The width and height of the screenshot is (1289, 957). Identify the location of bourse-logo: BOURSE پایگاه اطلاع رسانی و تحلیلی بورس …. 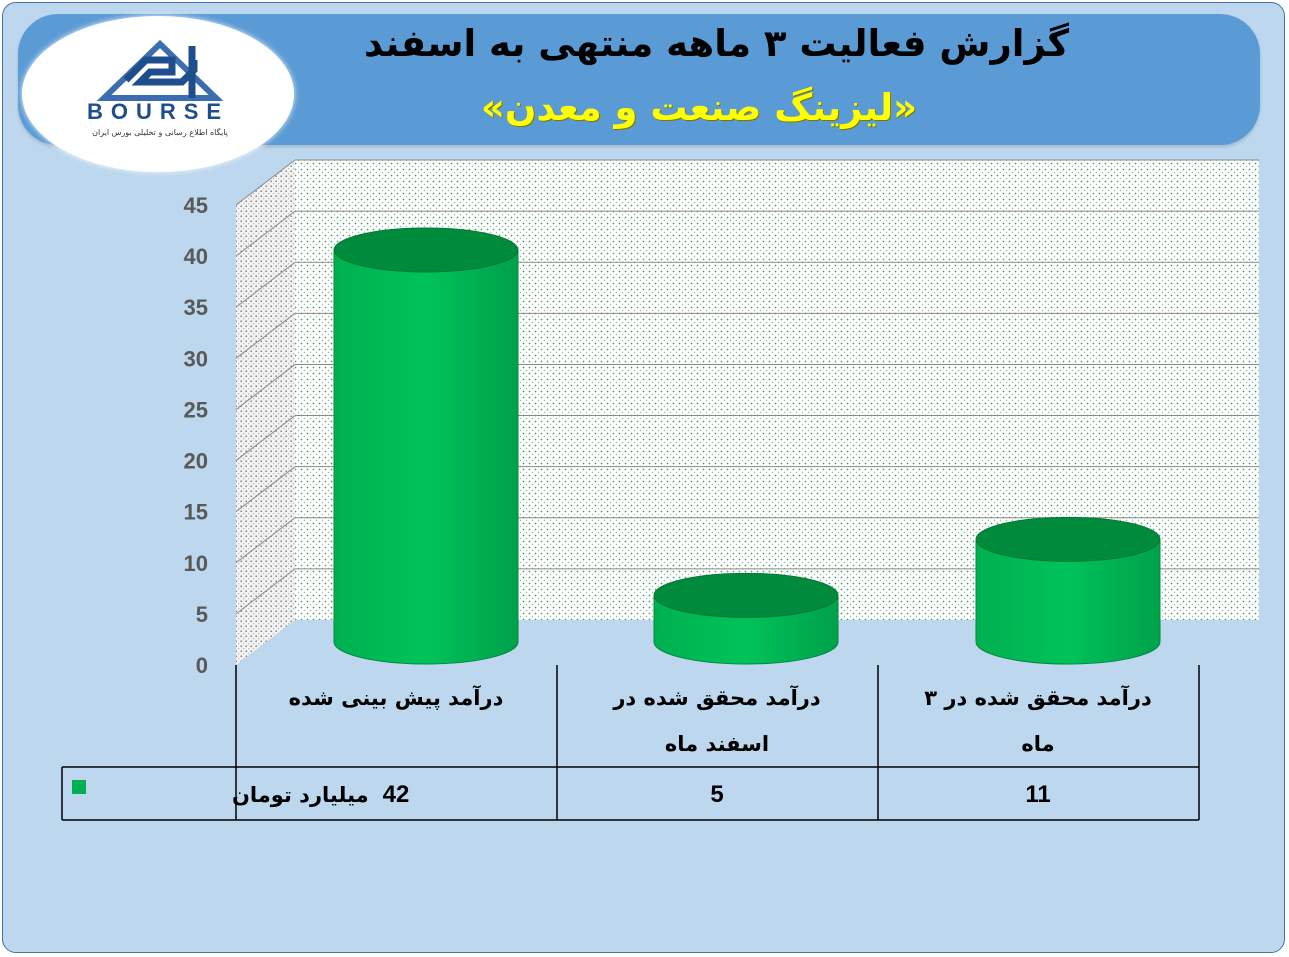
(158, 94).